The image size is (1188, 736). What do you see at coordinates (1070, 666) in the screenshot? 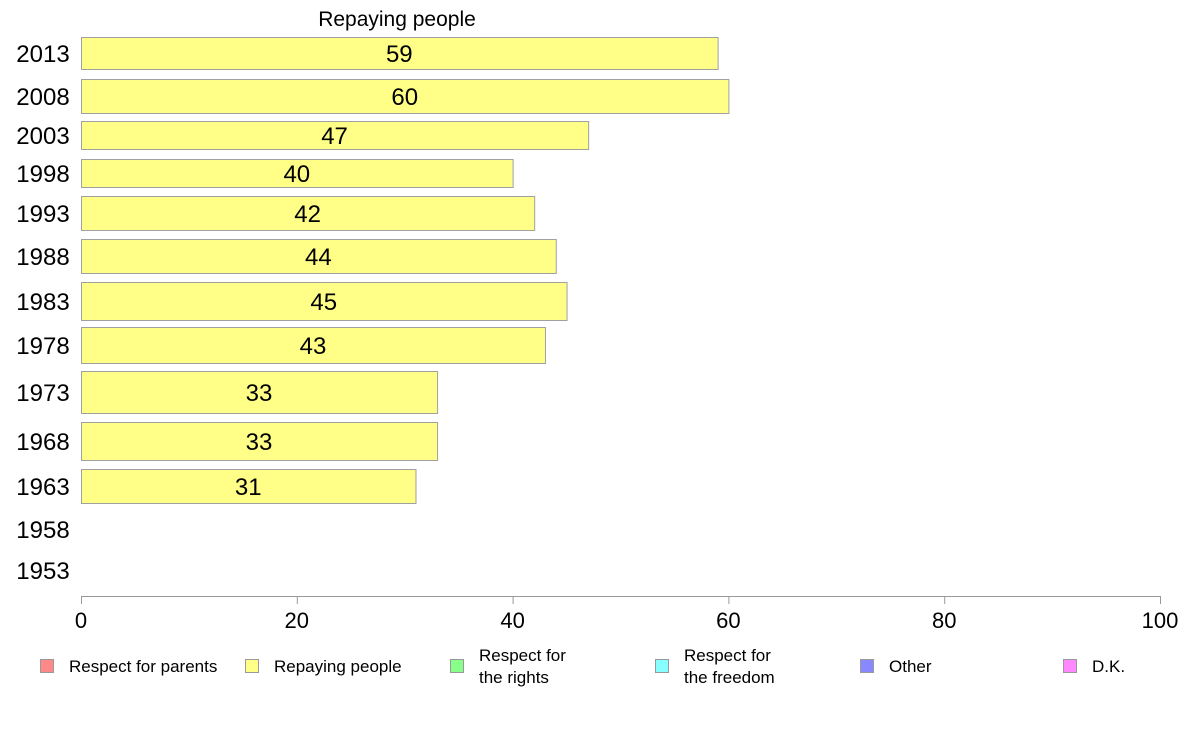
I see `legend-swatch-d-k` at bounding box center [1070, 666].